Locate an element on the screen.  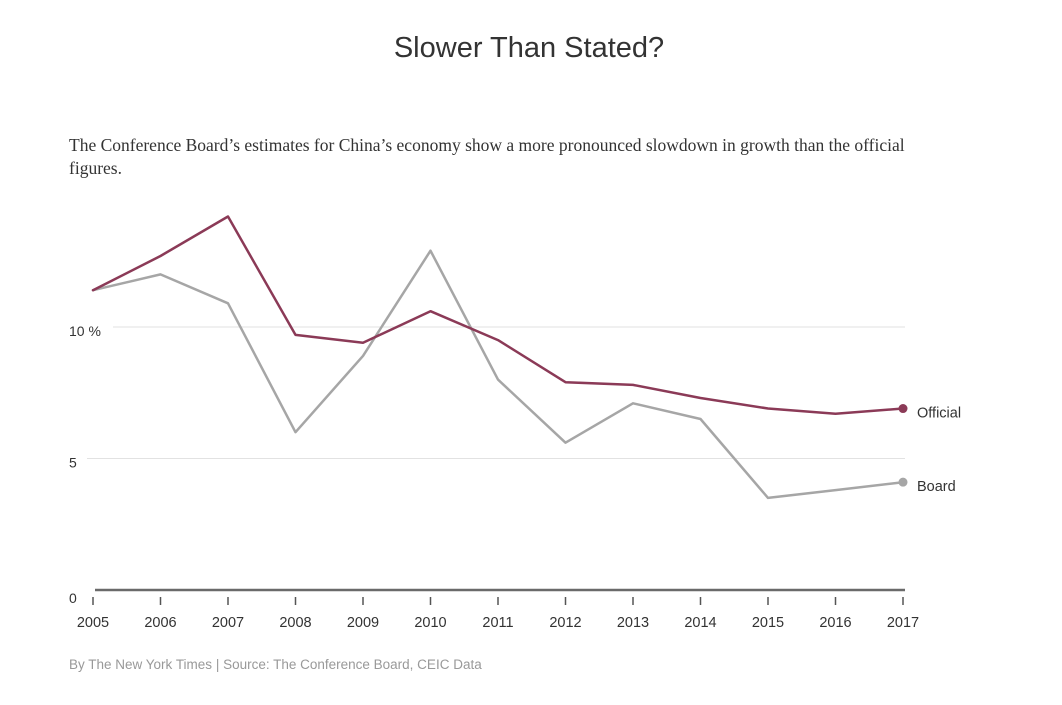
x-tick-label: 2014 is located at coordinates (700, 623).